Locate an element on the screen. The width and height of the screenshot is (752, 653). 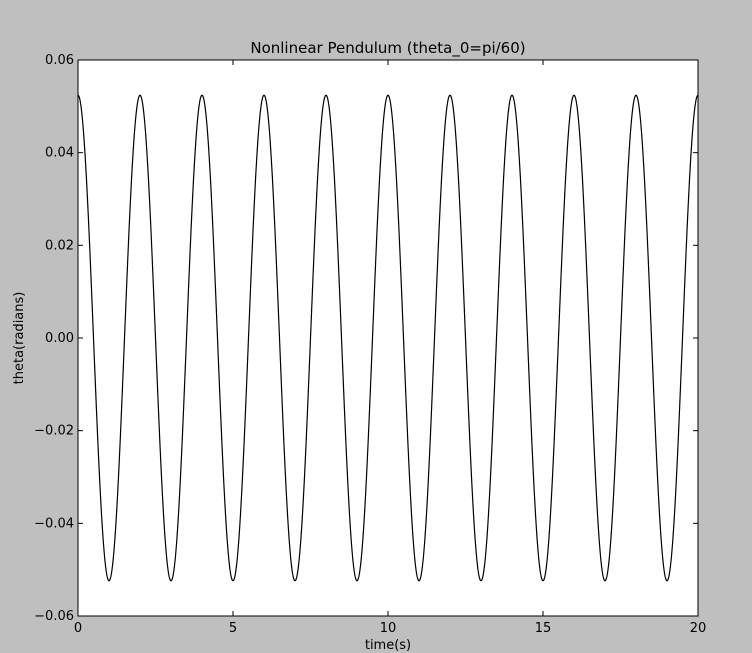
y-tick-label: −0.02 is located at coordinates (54, 431).